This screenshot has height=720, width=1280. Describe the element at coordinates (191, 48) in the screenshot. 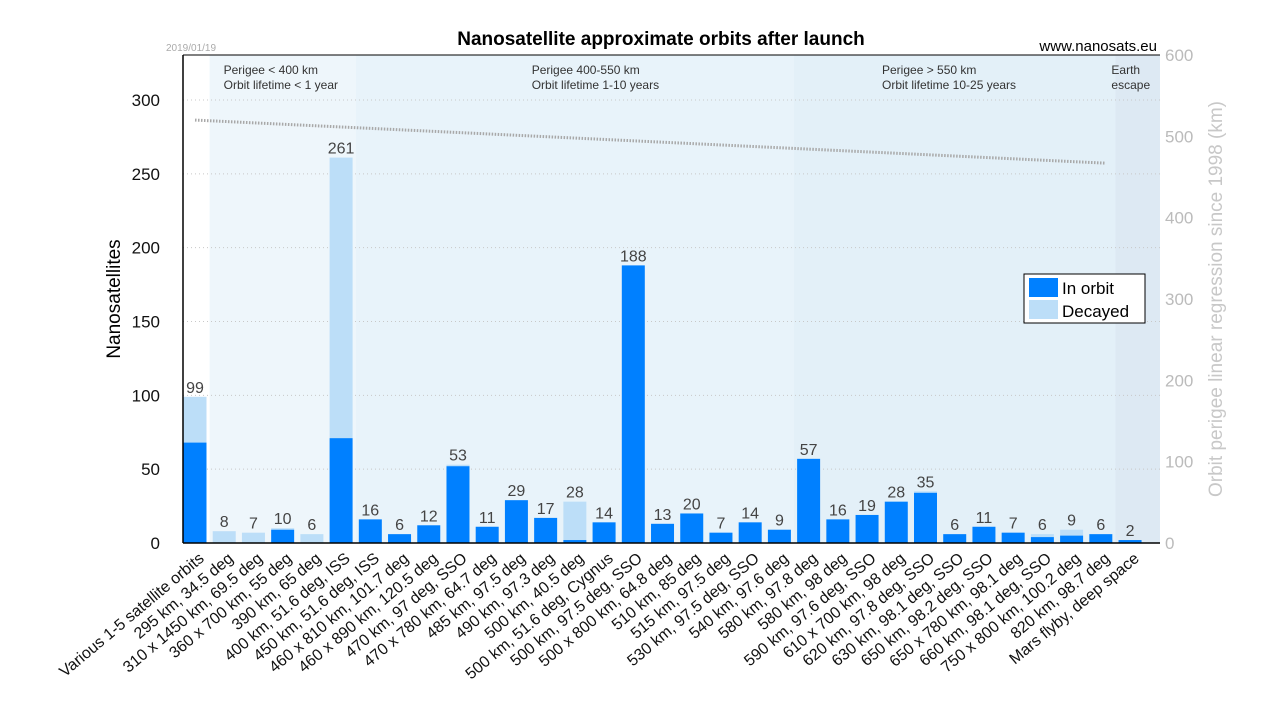

I see `chart-date: 2019/01/19` at that location.